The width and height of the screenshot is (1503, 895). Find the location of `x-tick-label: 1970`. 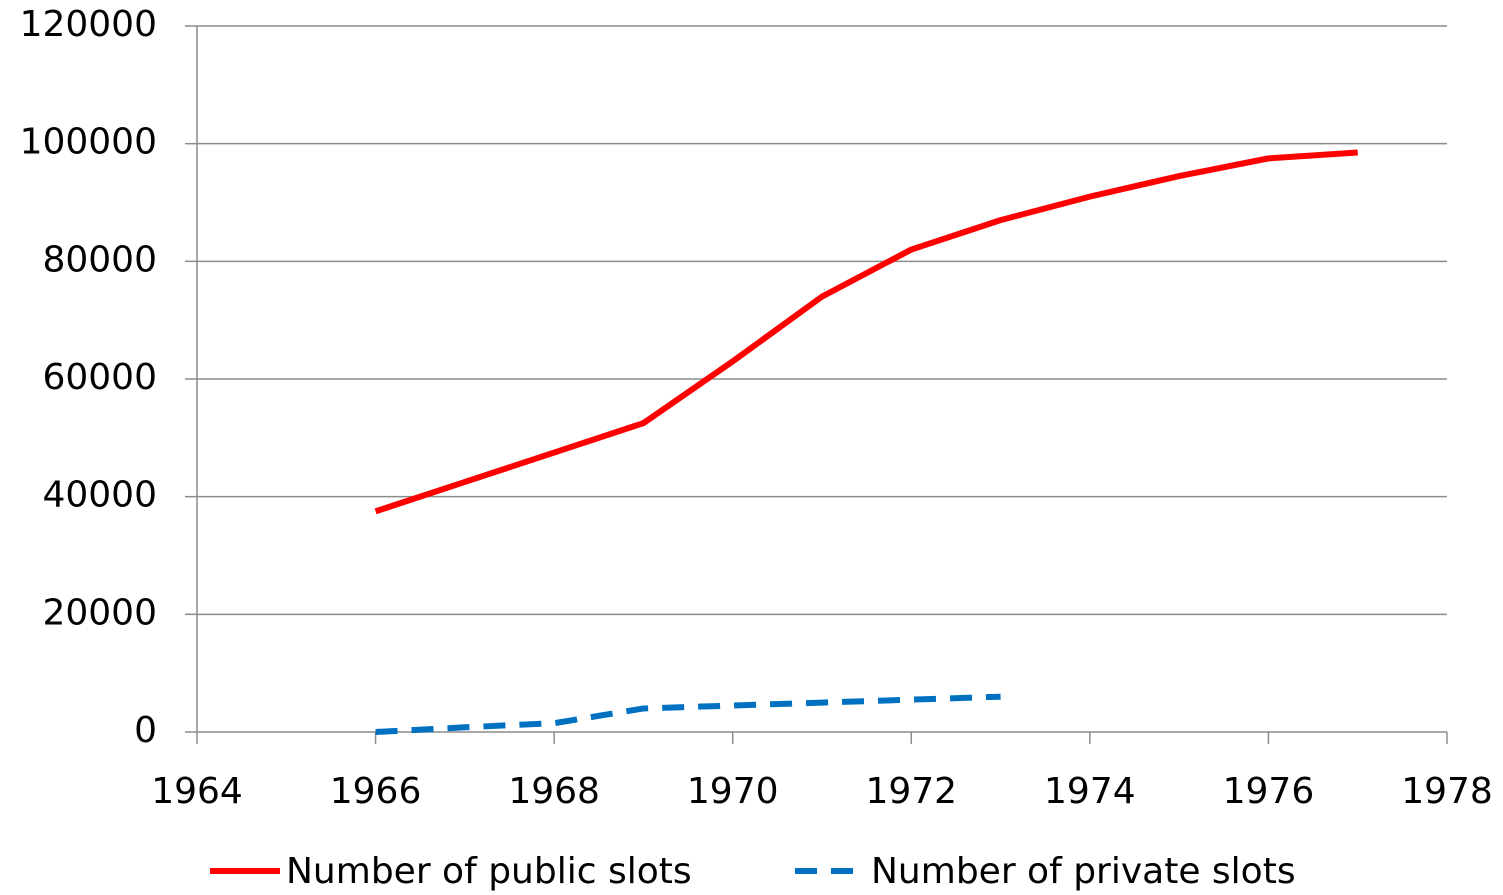

x-tick-label: 1970 is located at coordinates (733, 791).